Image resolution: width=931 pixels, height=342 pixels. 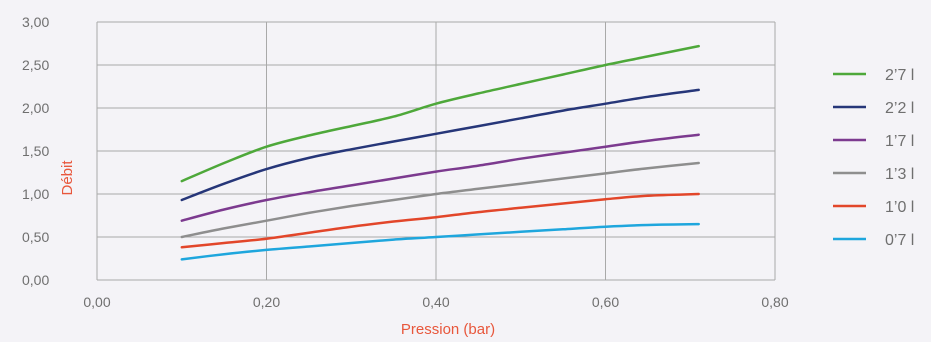 What do you see at coordinates (899, 141) in the screenshot?
I see `legend-label: 1’7 l` at bounding box center [899, 141].